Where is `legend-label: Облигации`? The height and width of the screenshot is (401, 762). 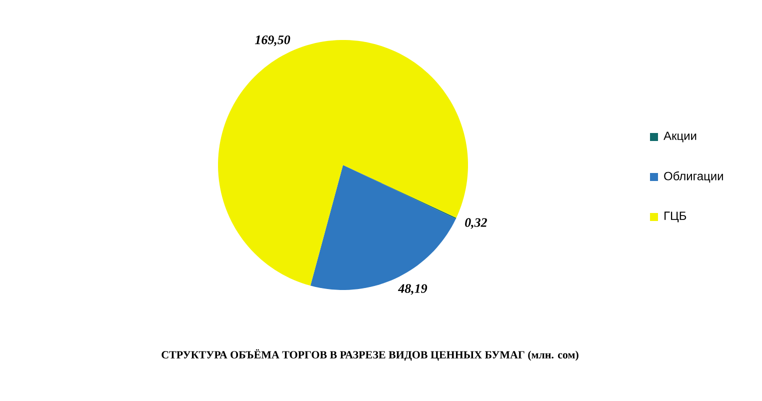 legend-label: Облигации is located at coordinates (693, 177).